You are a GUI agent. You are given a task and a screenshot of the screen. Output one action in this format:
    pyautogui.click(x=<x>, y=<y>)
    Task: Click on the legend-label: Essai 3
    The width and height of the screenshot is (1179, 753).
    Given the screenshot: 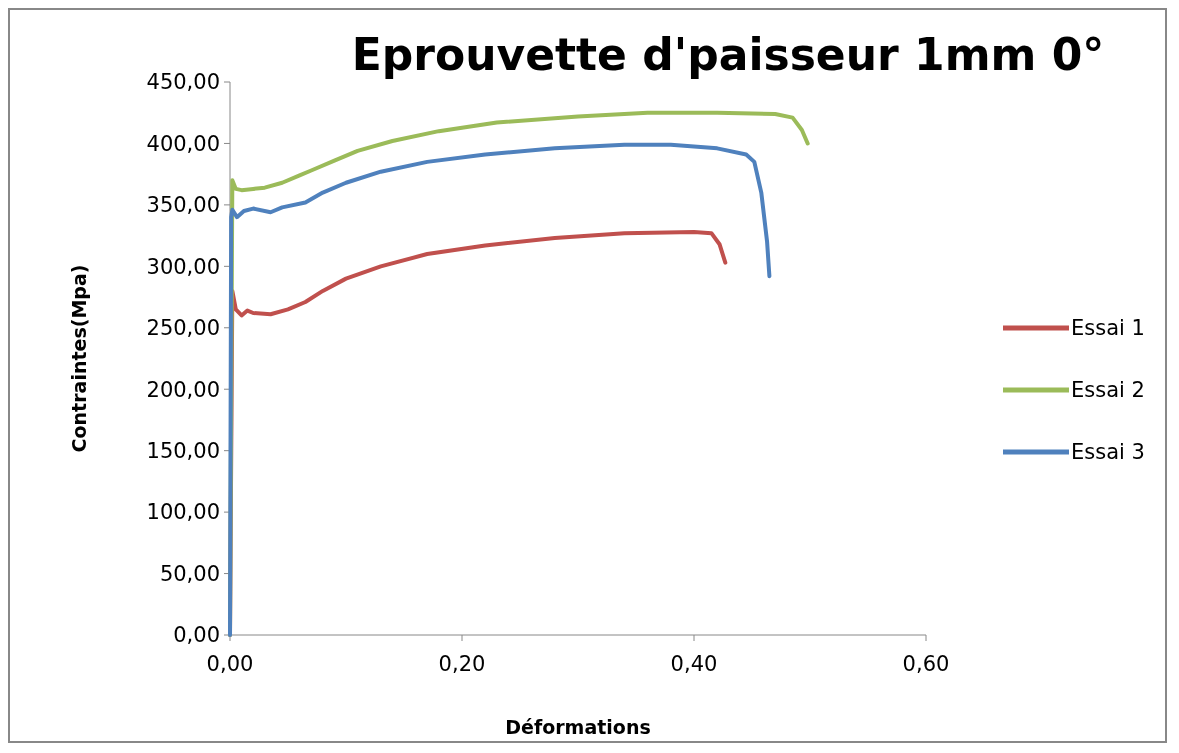 What is the action you would take?
    pyautogui.click(x=1108, y=452)
    